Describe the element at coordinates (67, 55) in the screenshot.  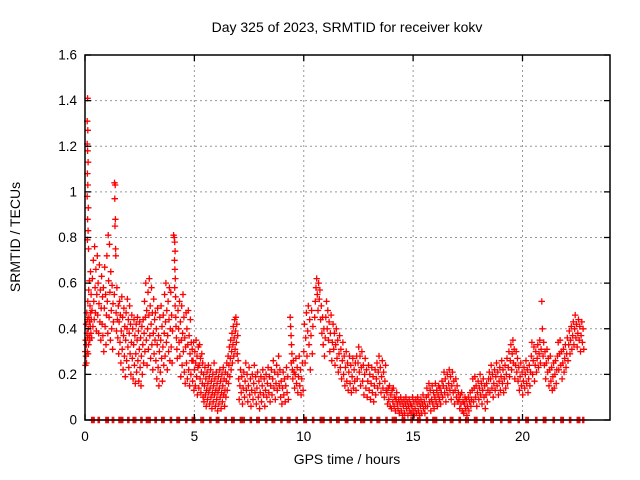
I see `y-tick-label: 1.6` at that location.